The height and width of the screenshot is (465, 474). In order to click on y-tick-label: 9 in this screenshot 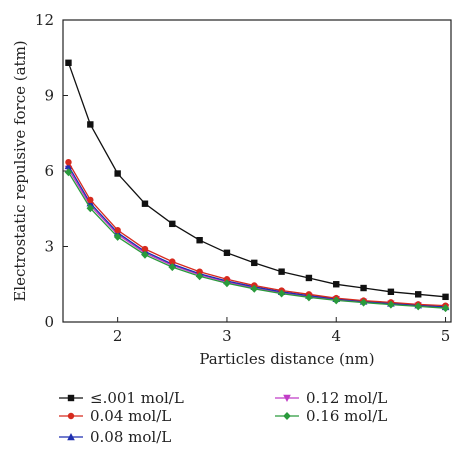, I will do `click(49, 96)`.